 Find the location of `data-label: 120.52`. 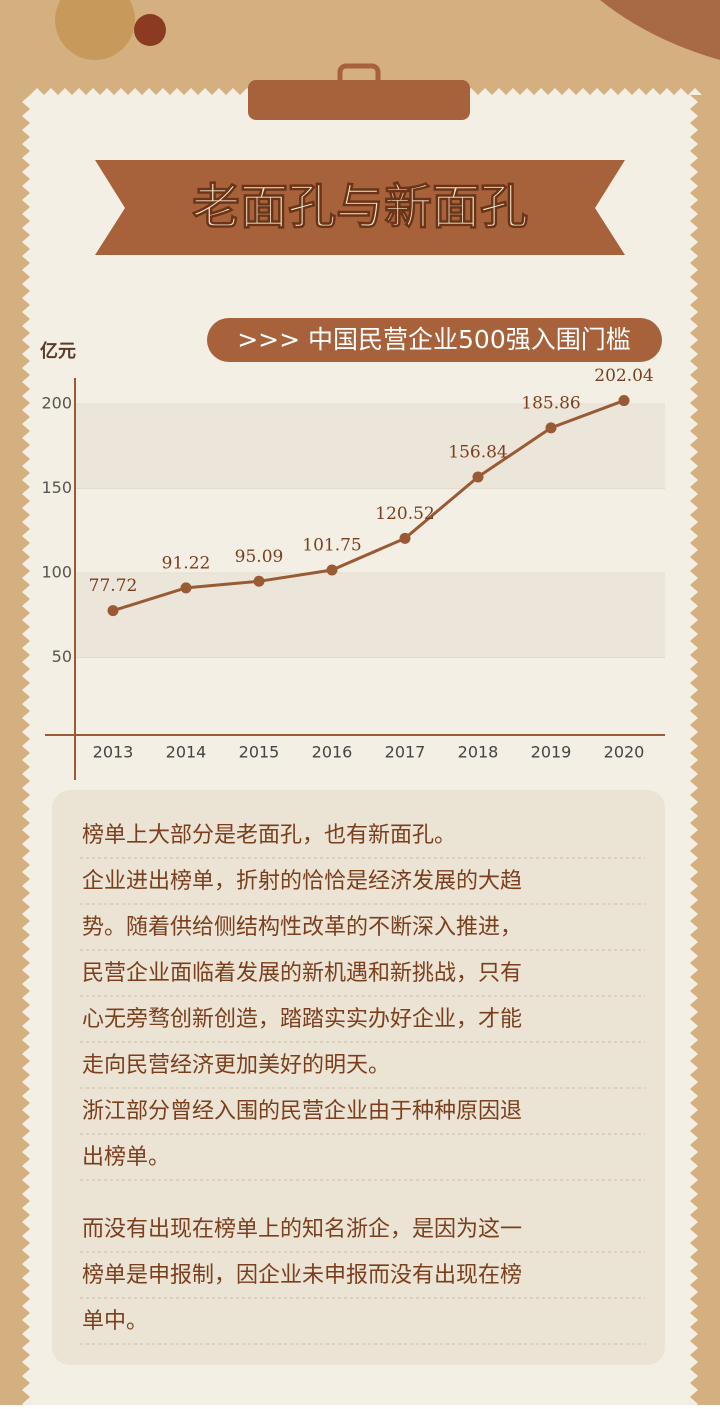

data-label: 120.52 is located at coordinates (404, 514).